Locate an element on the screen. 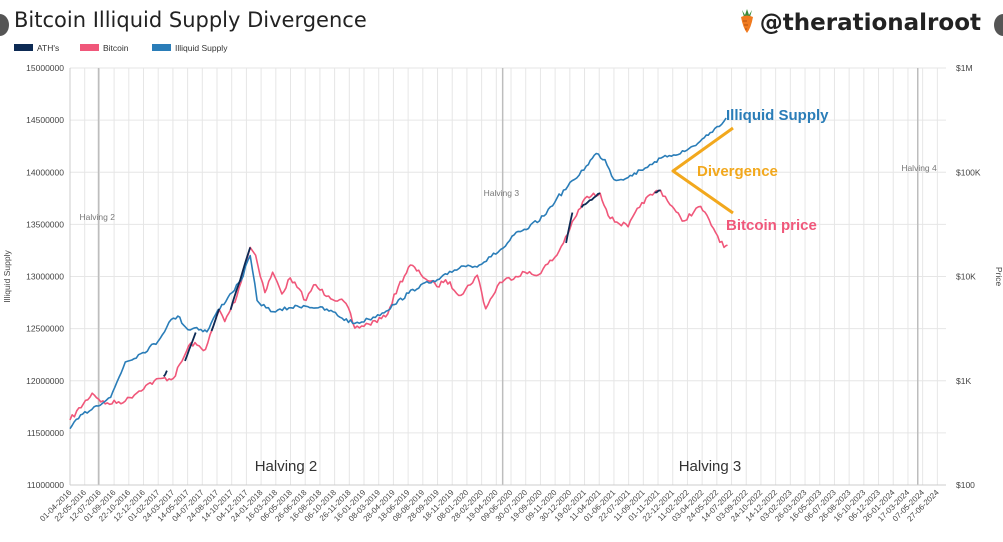 The image size is (1003, 542). page-title: Bitcoin Illiquid Supply Divergence is located at coordinates (190, 20).